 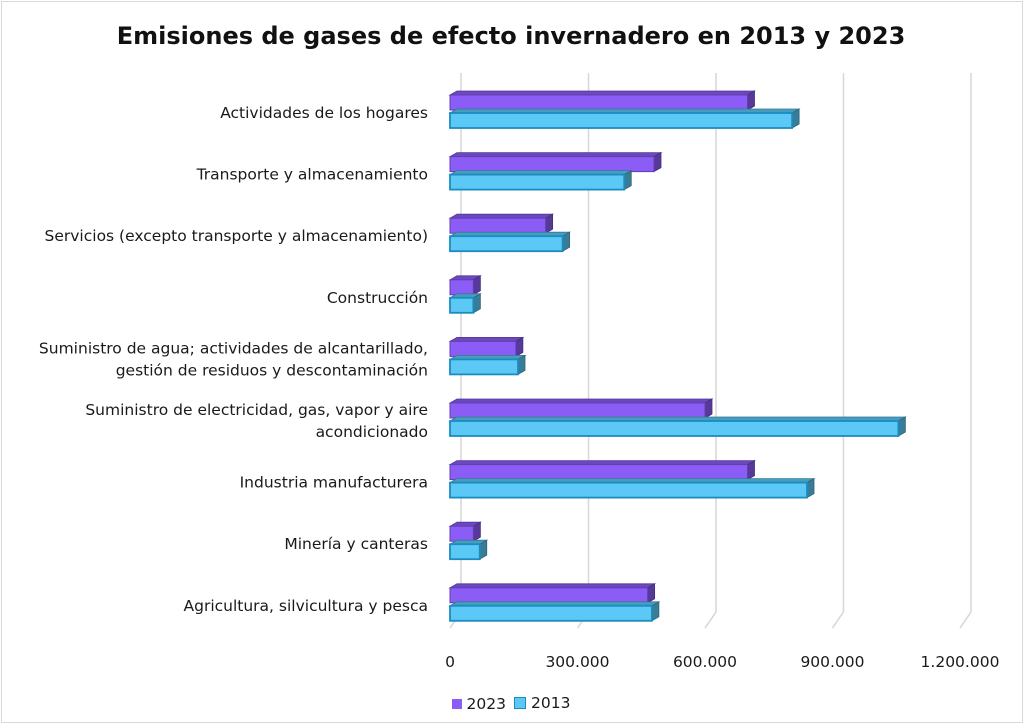 I want to click on category-label: Minería y canteras, so click(x=356, y=544).